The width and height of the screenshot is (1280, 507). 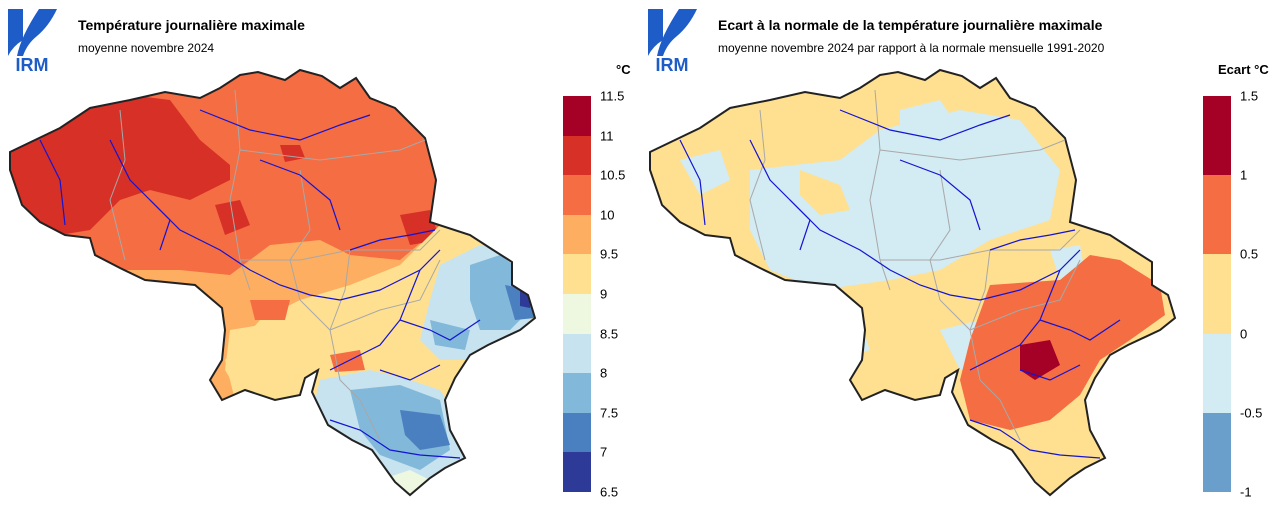 What do you see at coordinates (1246, 492) in the screenshot?
I see `legend-tick-label: -1` at bounding box center [1246, 492].